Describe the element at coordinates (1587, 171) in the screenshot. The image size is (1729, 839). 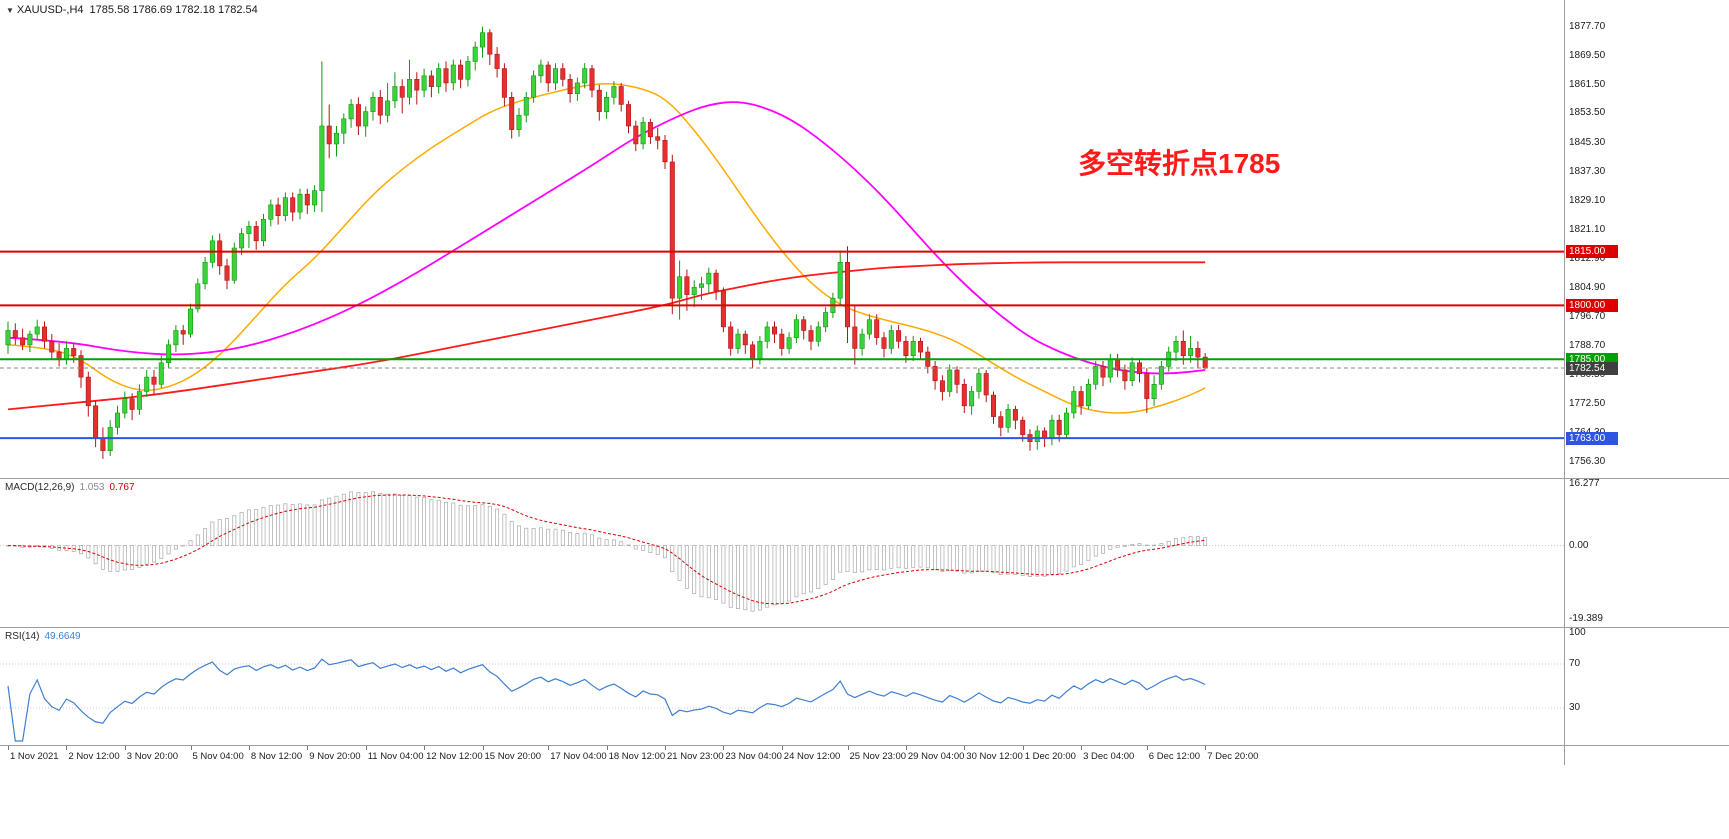
I see `price-axis-label: 1837.30` at that location.